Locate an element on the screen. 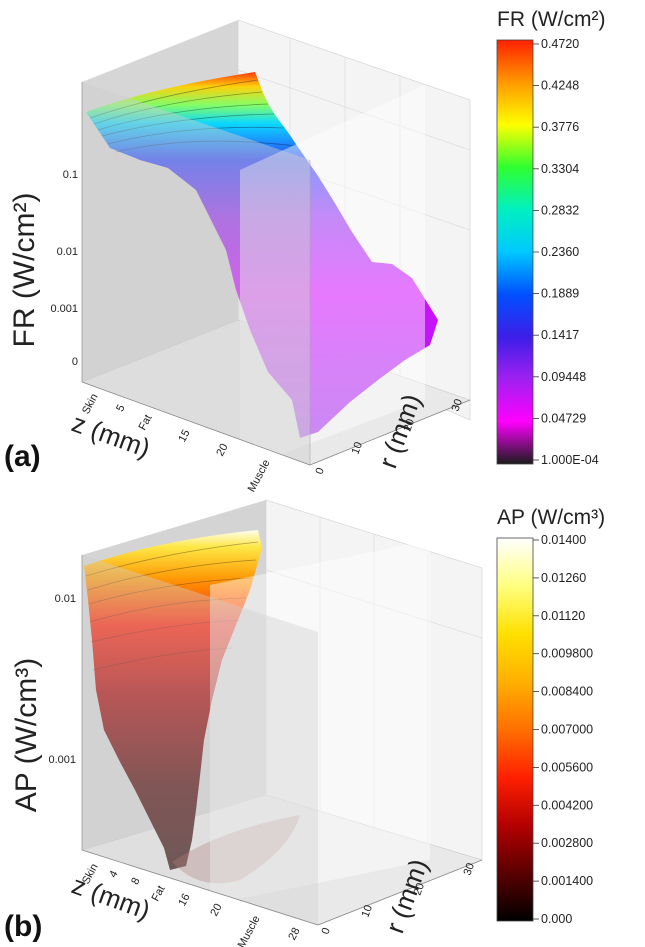  fr-ztick-0: 0.1 is located at coordinates (70, 175).